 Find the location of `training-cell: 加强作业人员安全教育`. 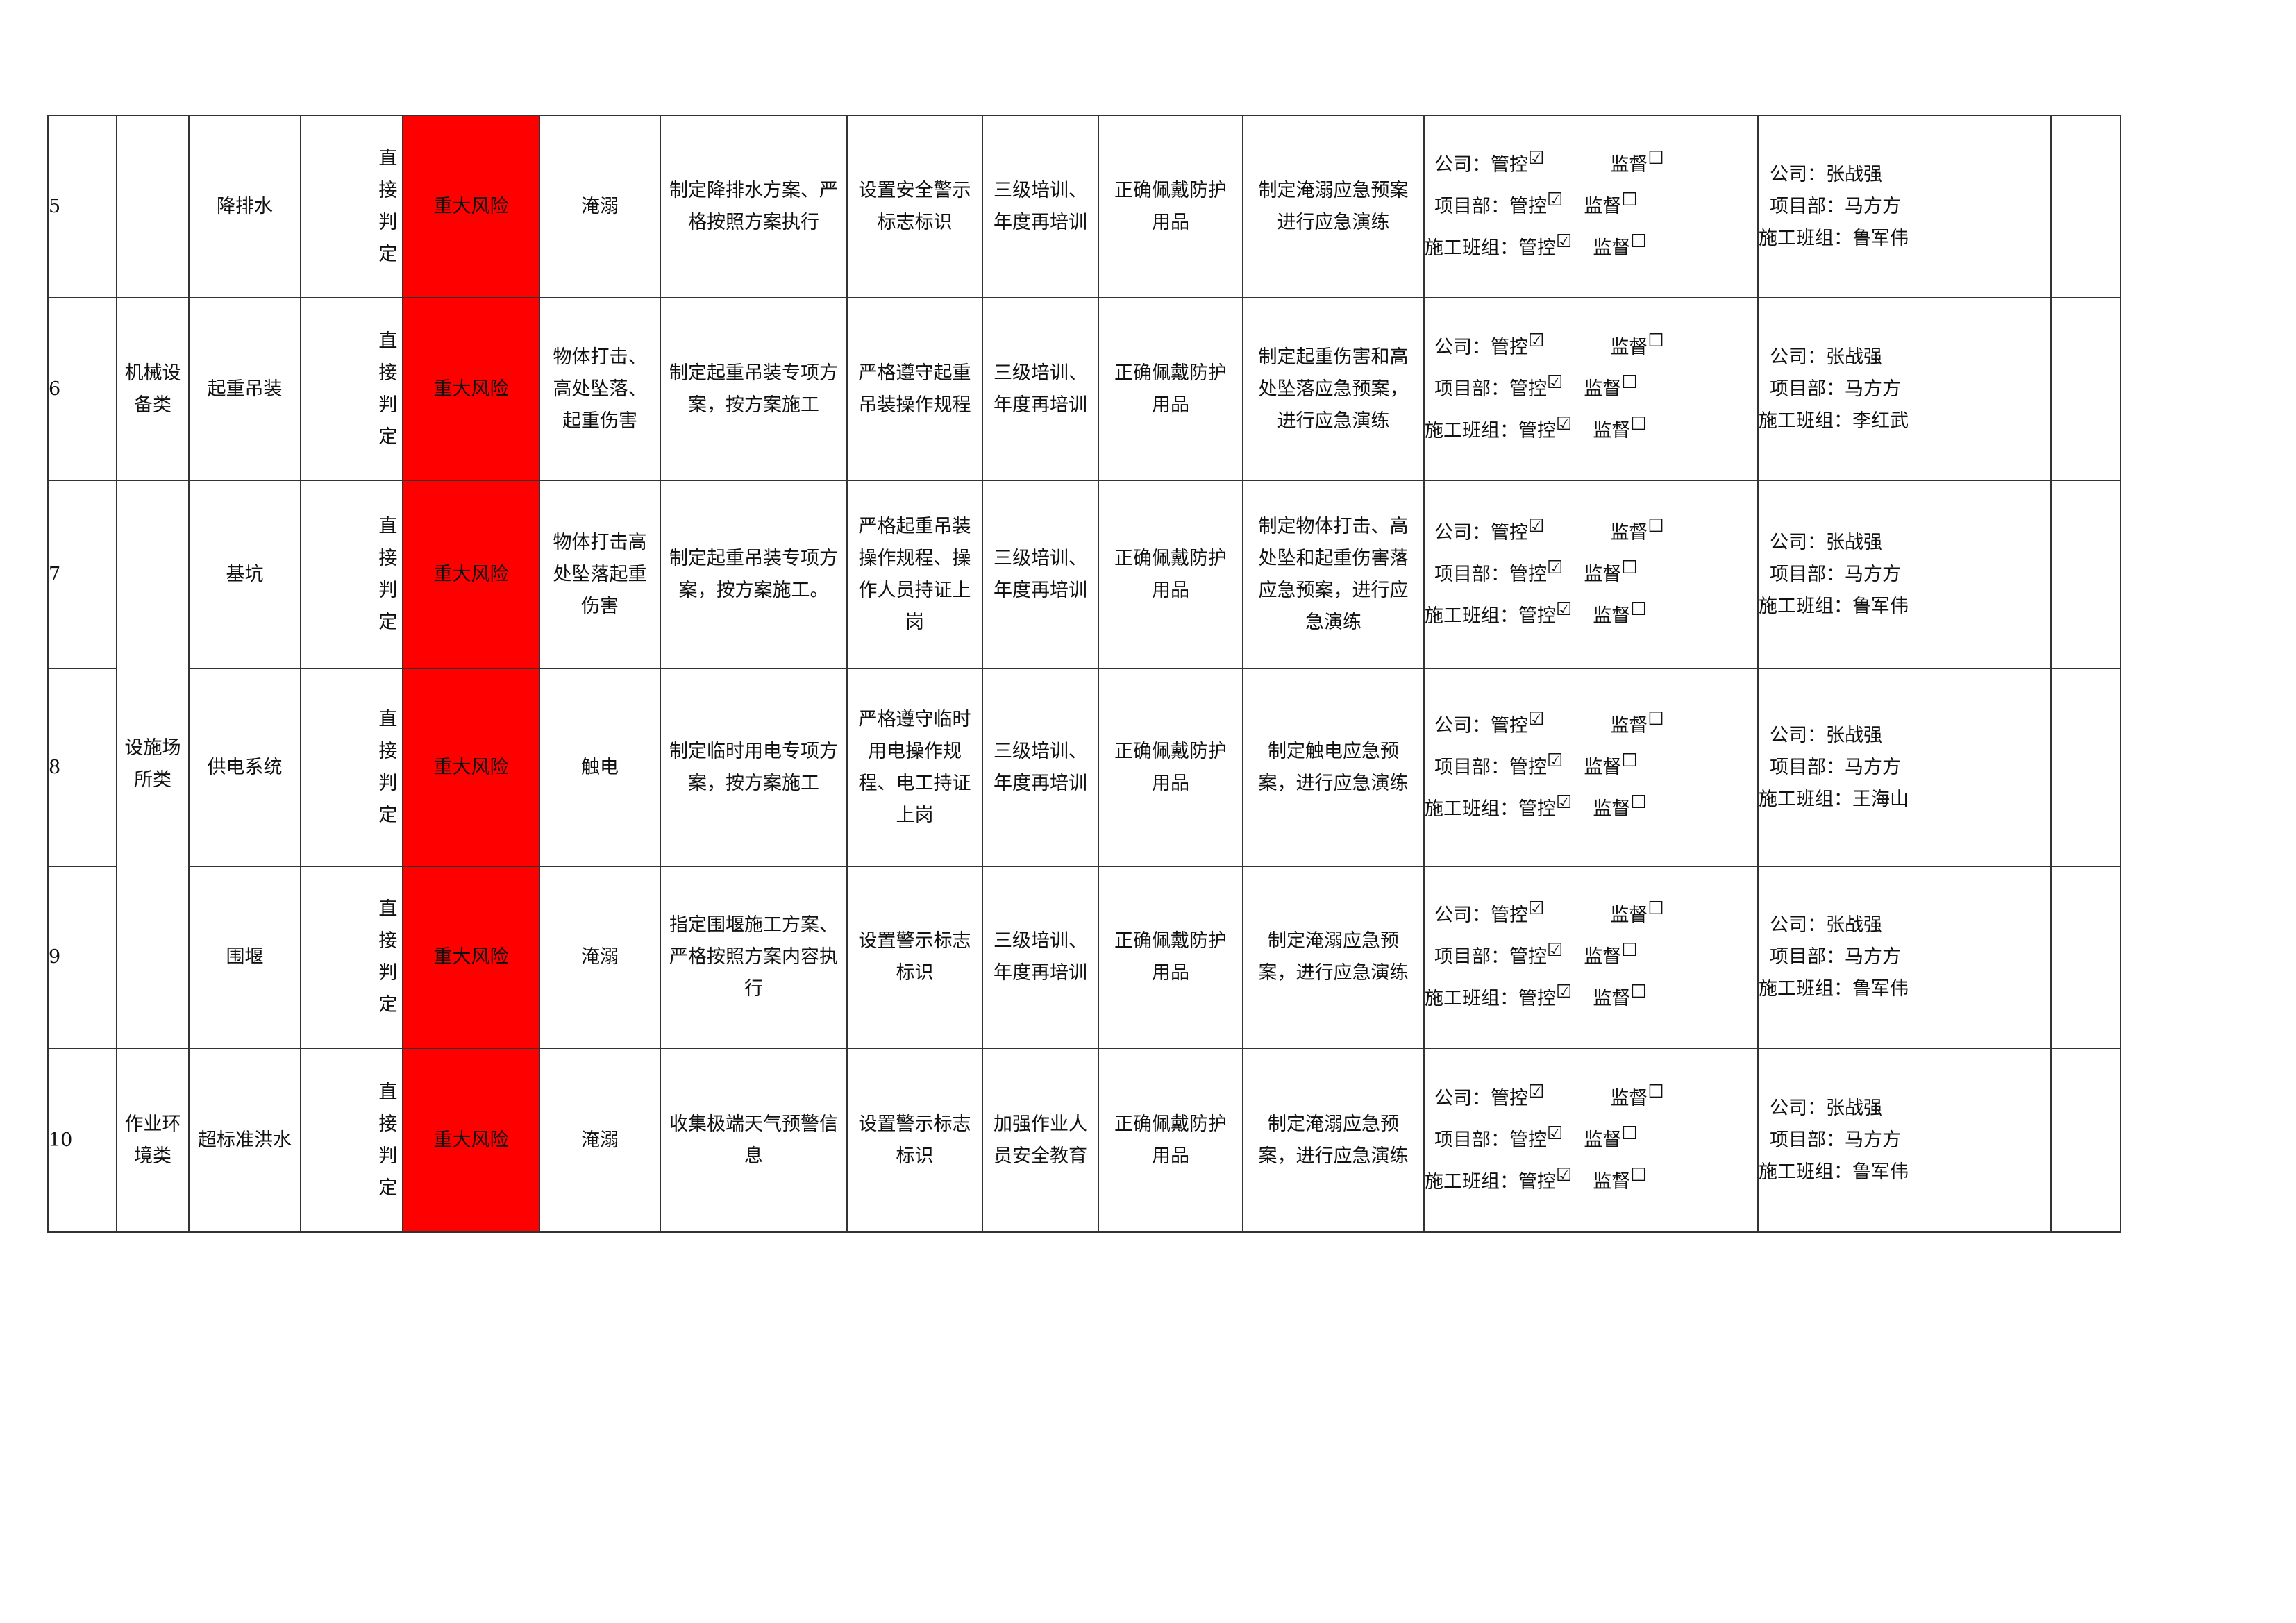

training-cell: 加强作业人员安全教育 is located at coordinates (1040, 1140).